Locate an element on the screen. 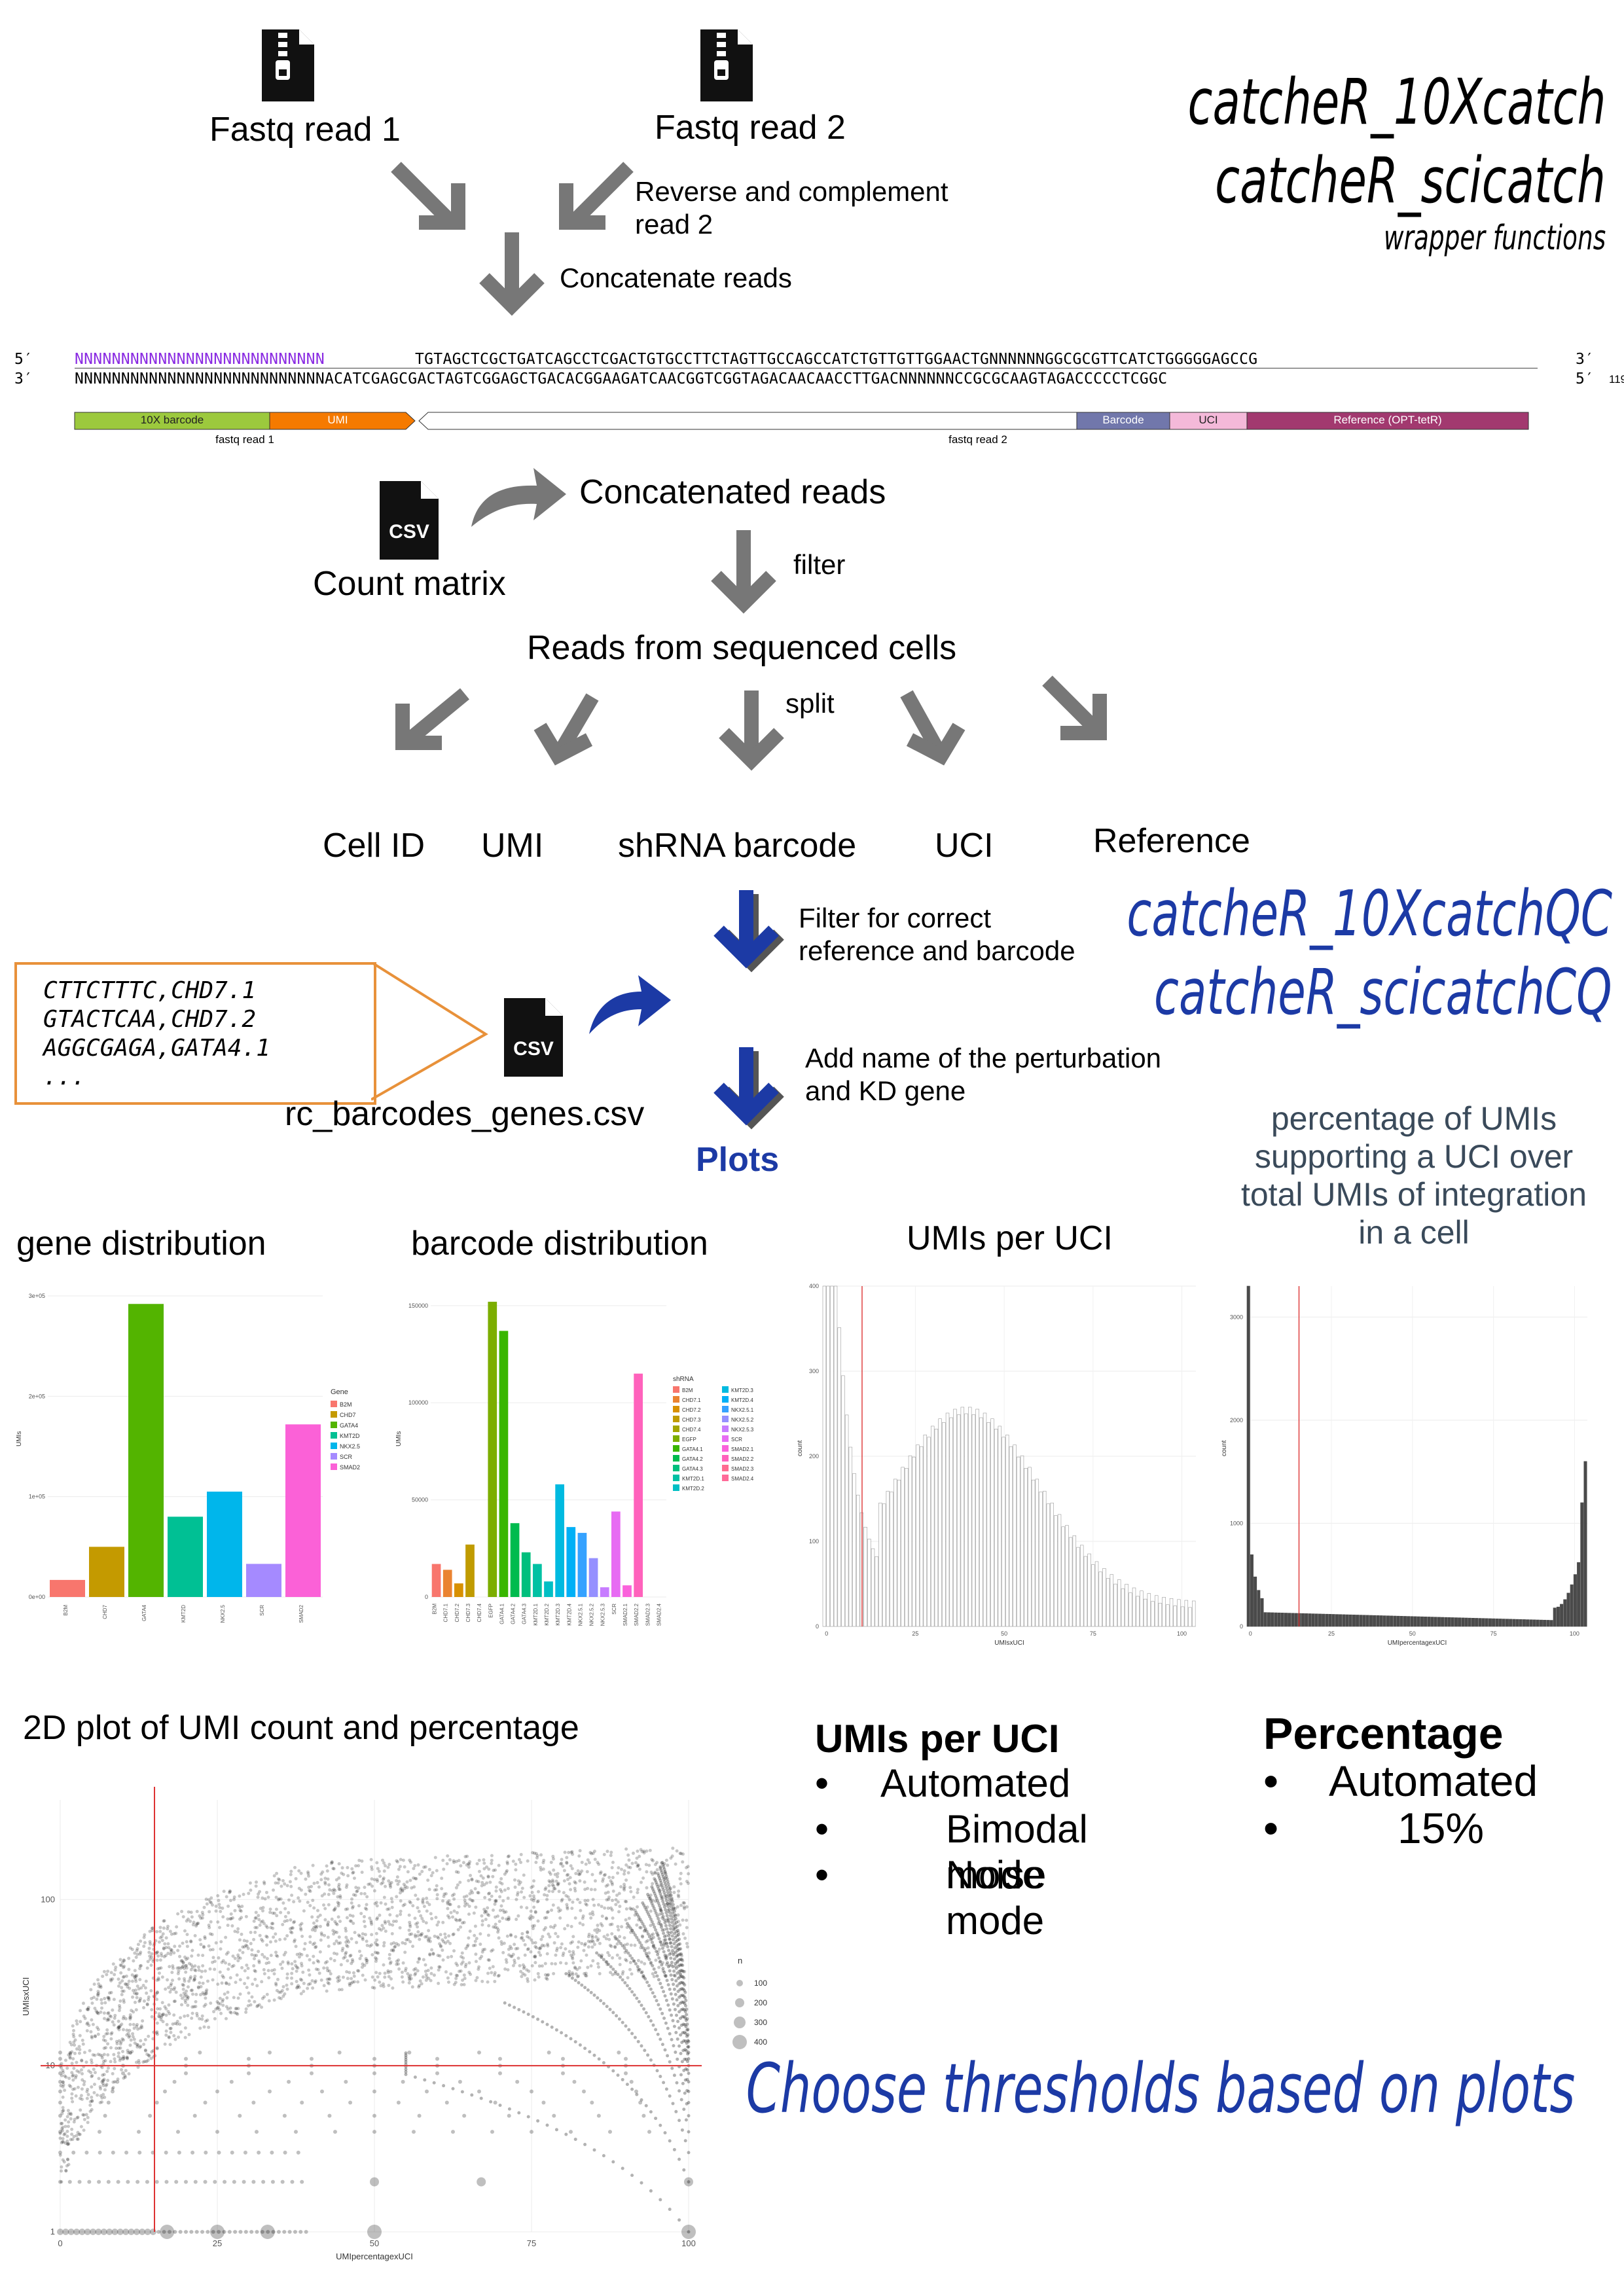 Image resolution: width=1624 pixels, height=2296 pixels. filter-label: filter is located at coordinates (820, 564).